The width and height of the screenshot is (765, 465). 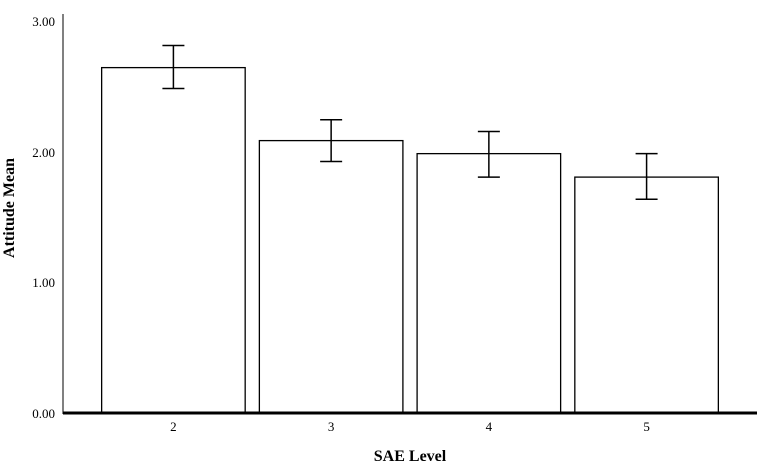 What do you see at coordinates (646, 426) in the screenshot?
I see `x-tick-label: 5` at bounding box center [646, 426].